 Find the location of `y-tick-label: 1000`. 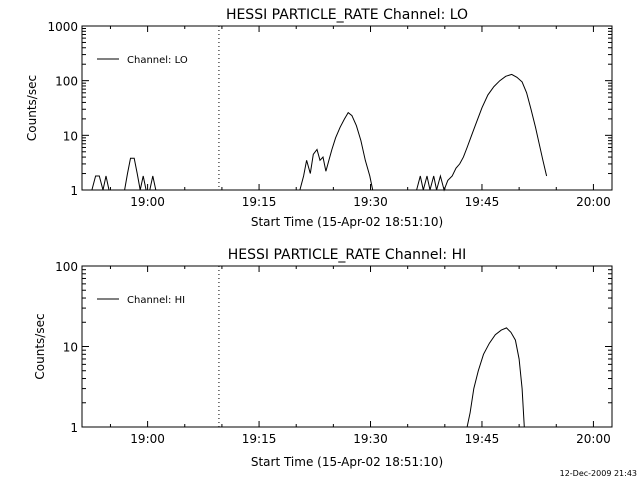

y-tick-label: 1000 is located at coordinates (62, 27).